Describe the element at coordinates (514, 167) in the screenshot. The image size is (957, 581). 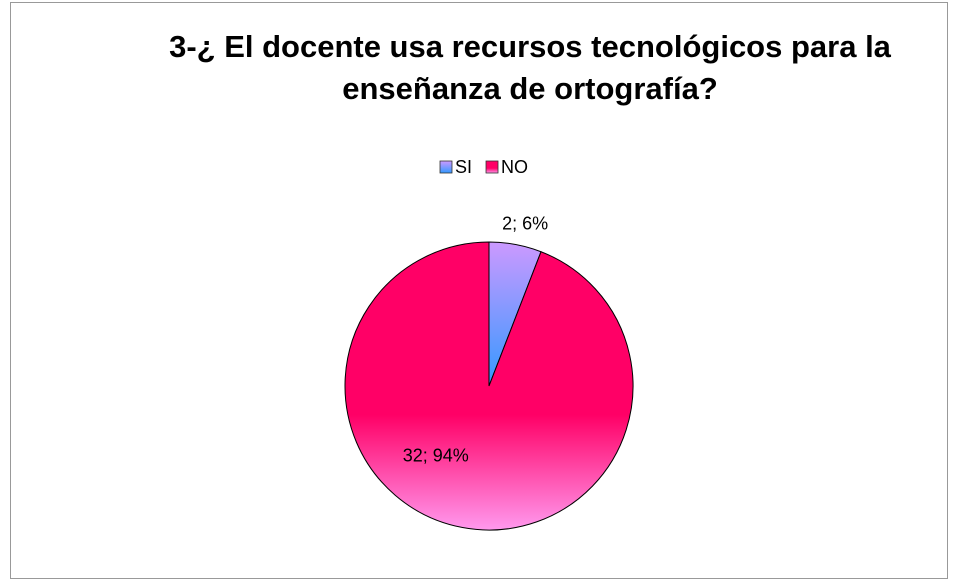
I see `legend-label: NO` at that location.